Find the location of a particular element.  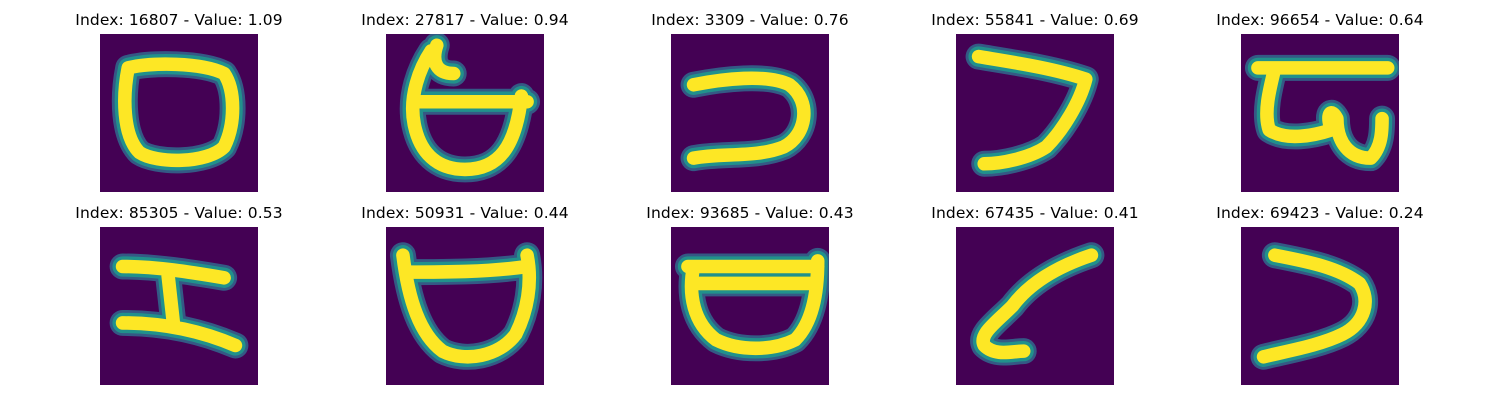

glyph-angle is located at coordinates (1032, 110).